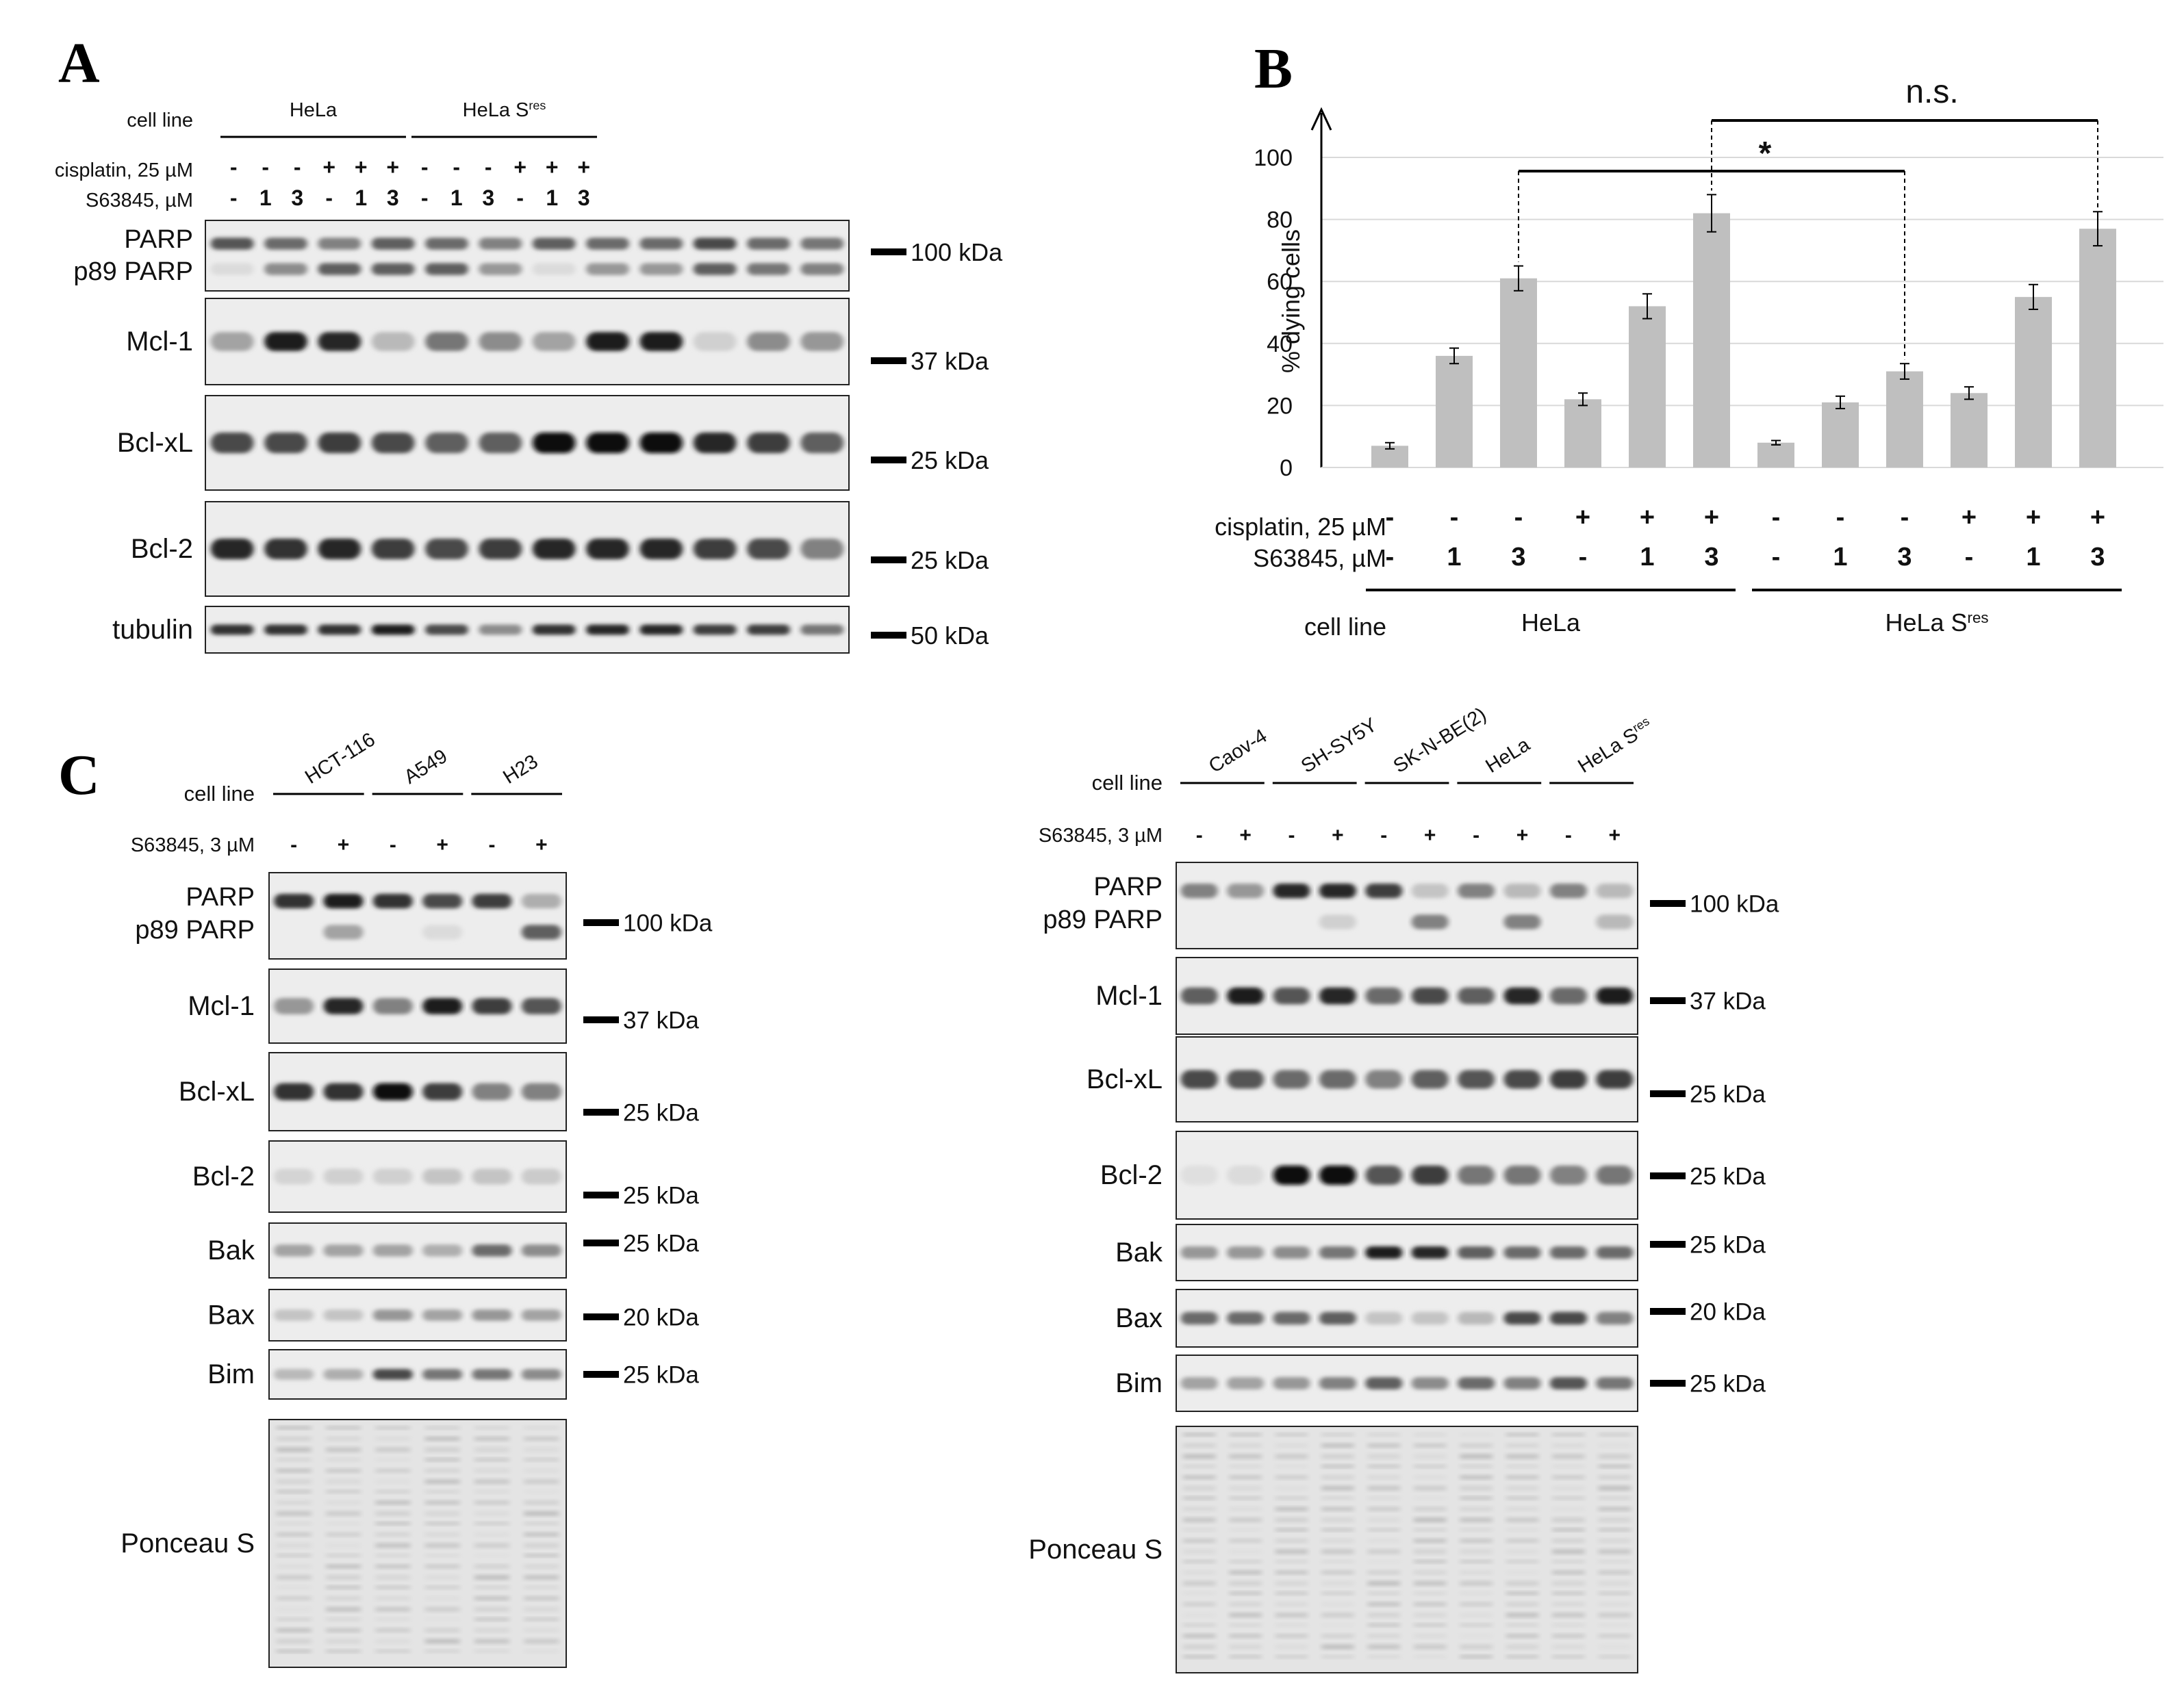 The height and width of the screenshot is (1694, 2184). Describe the element at coordinates (1765, 154) in the screenshot. I see `significance-star: *` at that location.